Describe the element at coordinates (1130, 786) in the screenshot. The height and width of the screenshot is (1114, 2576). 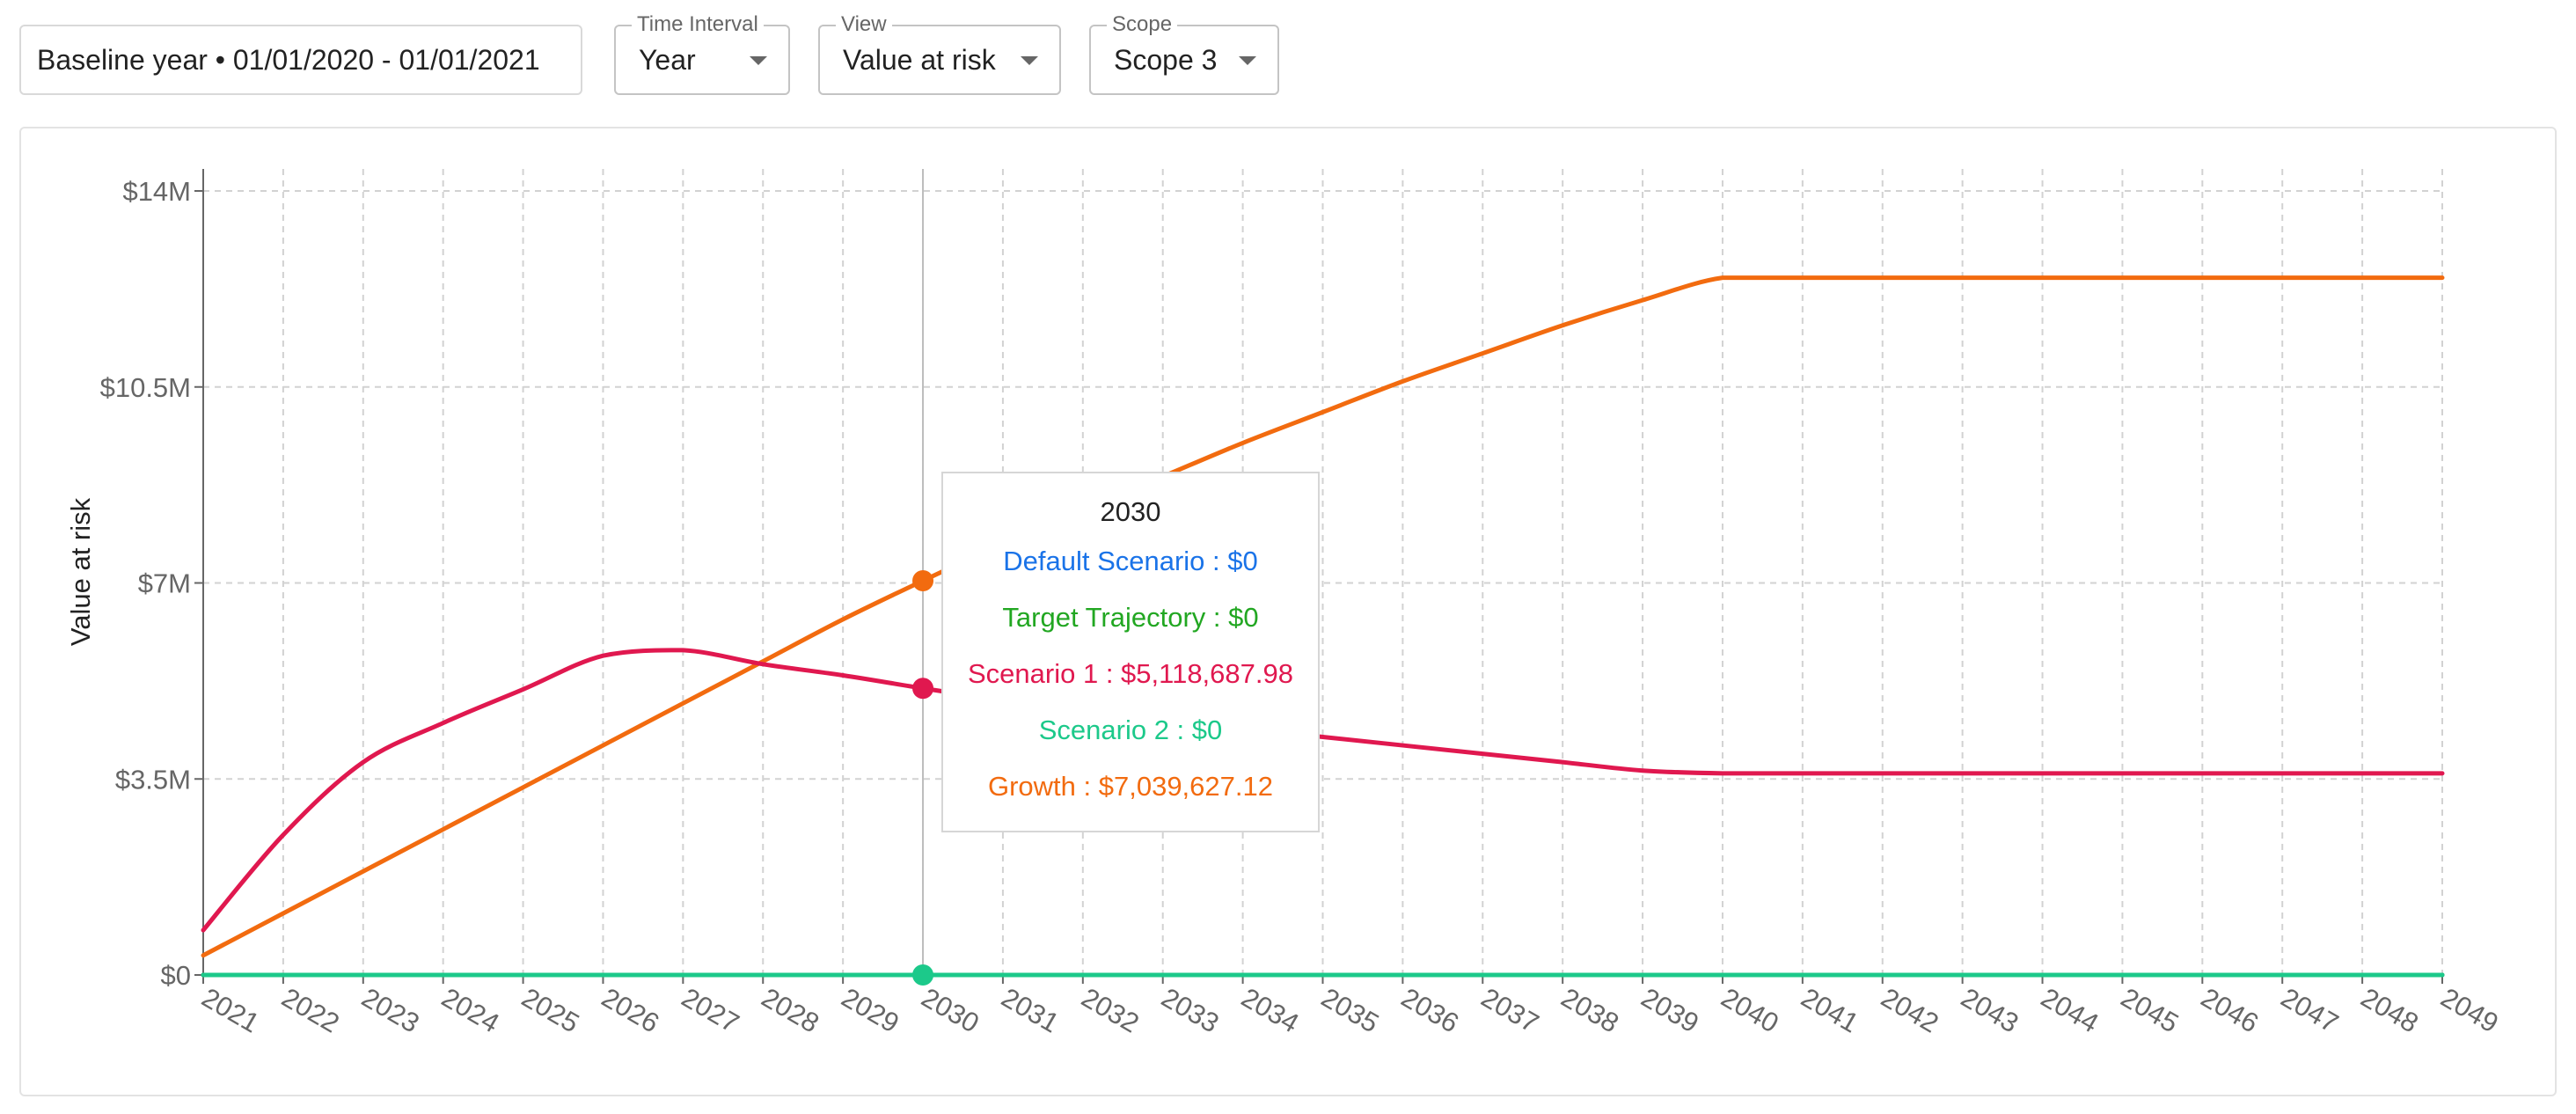
I see `tooltip-row-growth: Growth : $7,039,627.12` at that location.